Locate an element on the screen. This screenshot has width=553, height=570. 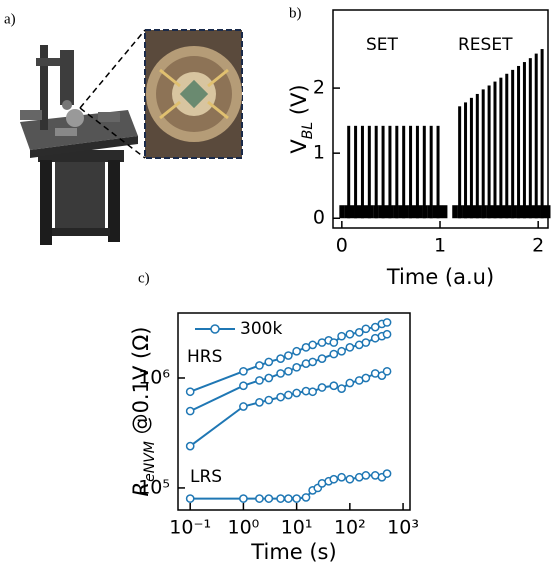
plot-frame is located at coordinates (294, 411).